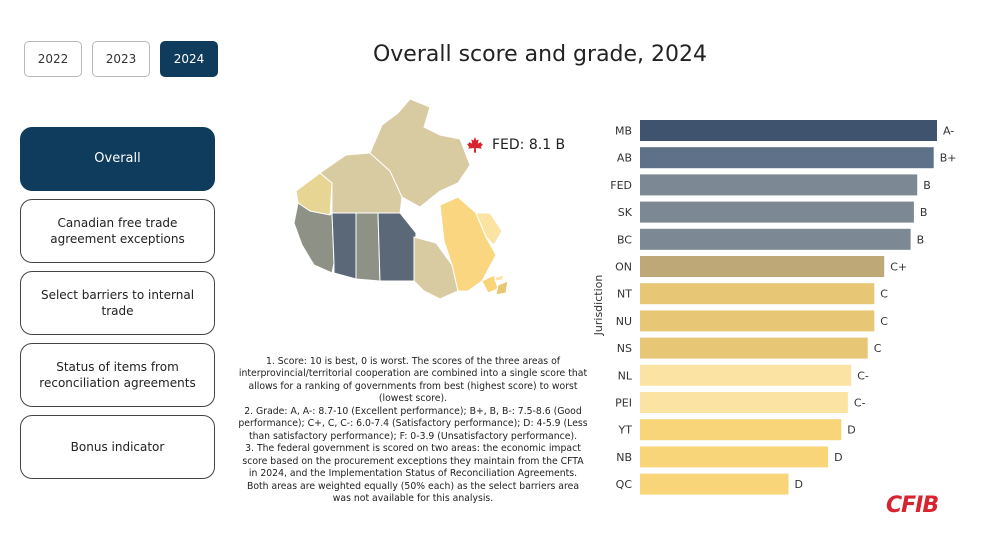 This screenshot has width=1000, height=550. I want to click on bar-yt, so click(741, 430).